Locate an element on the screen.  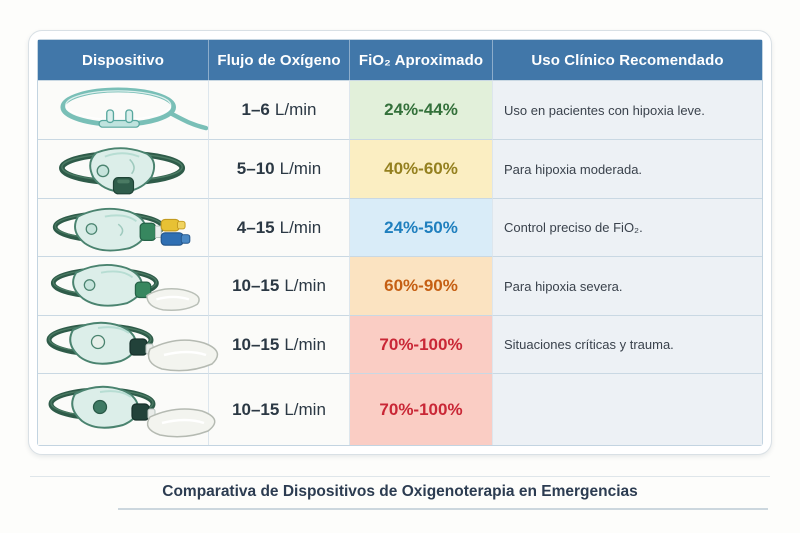
partial-rebreather-mask-illustration is located at coordinates (125, 287).